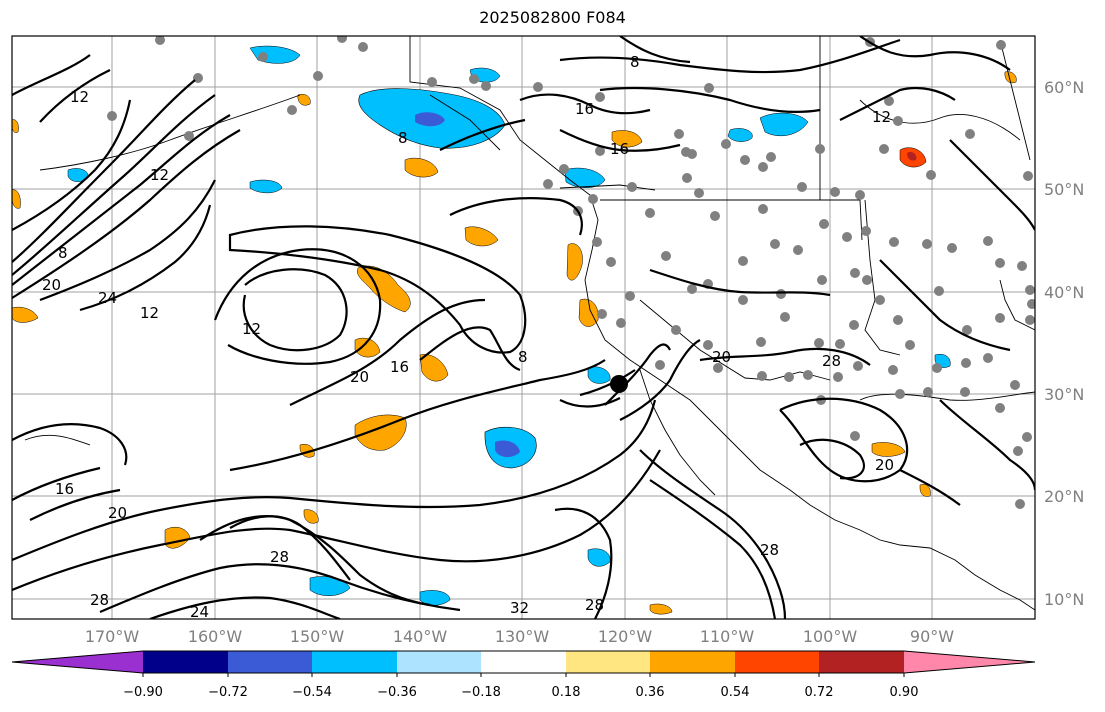 The image size is (1105, 712). I want to click on map-title: 2025082800 F084, so click(552, 17).